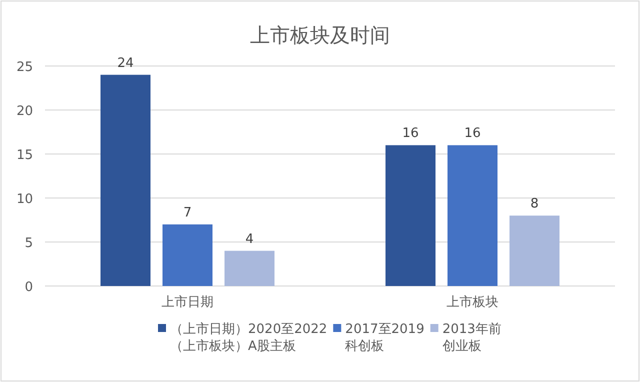 The height and width of the screenshot is (382, 640). What do you see at coordinates (24, 111) in the screenshot?
I see `y-tick-label: 20` at bounding box center [24, 111].